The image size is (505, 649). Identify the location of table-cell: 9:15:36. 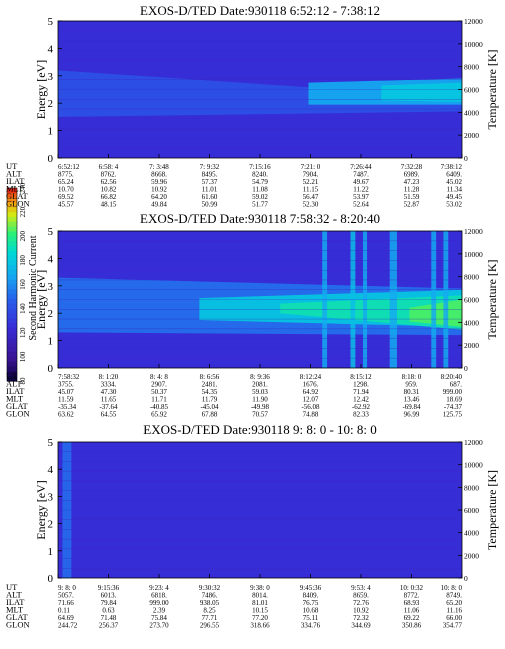
(109, 588).